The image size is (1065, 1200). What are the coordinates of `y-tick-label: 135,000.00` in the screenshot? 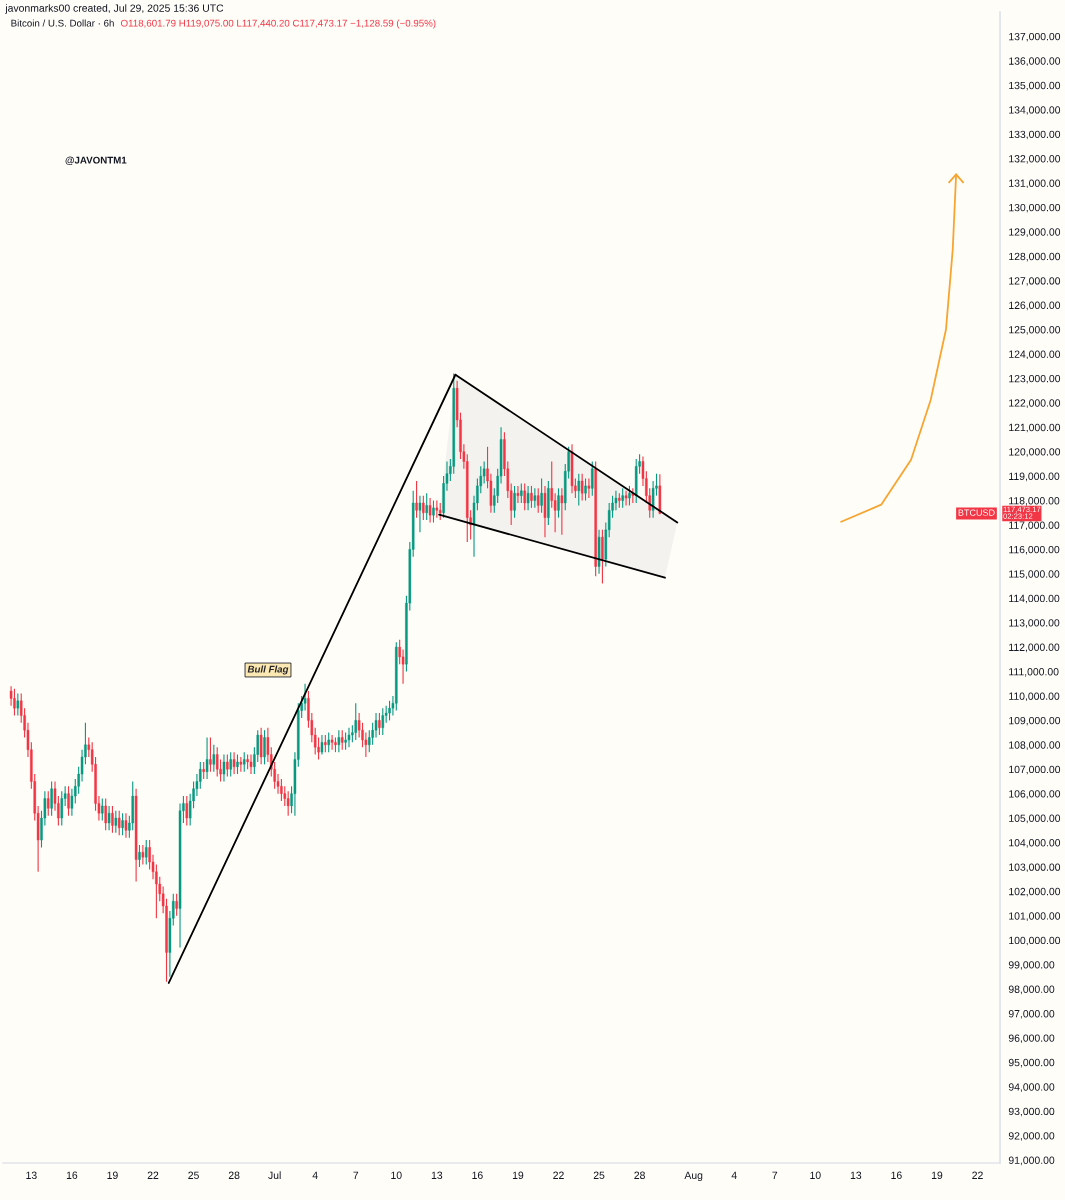 It's located at (1035, 86).